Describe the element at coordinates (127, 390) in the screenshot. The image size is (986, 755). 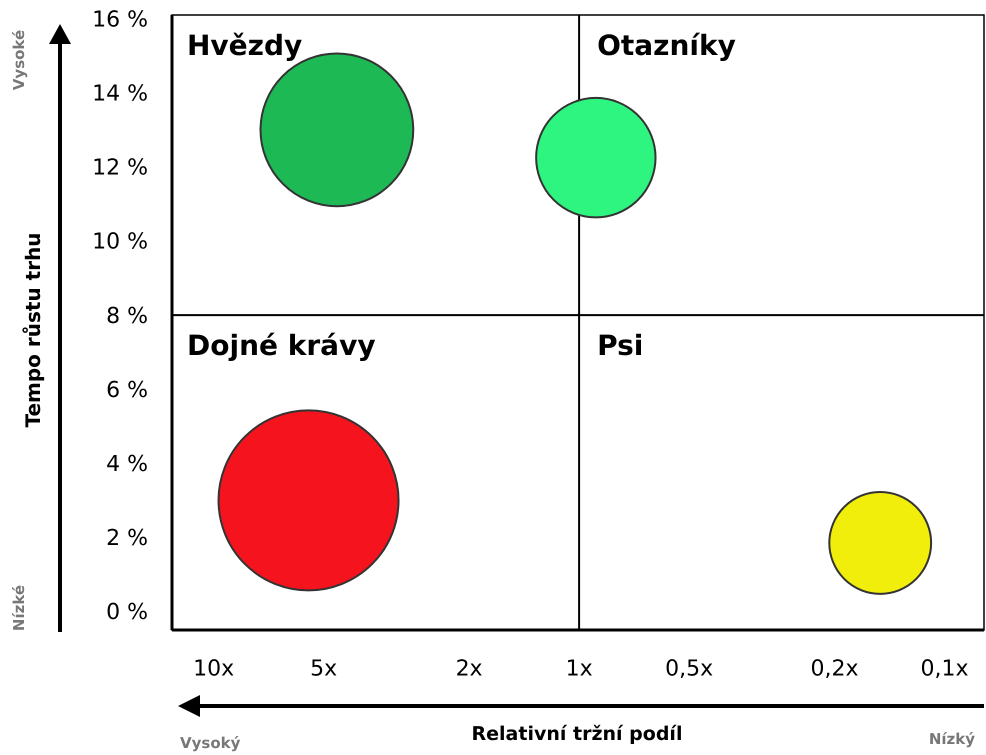
I see `y-tick-label: 6 %` at that location.